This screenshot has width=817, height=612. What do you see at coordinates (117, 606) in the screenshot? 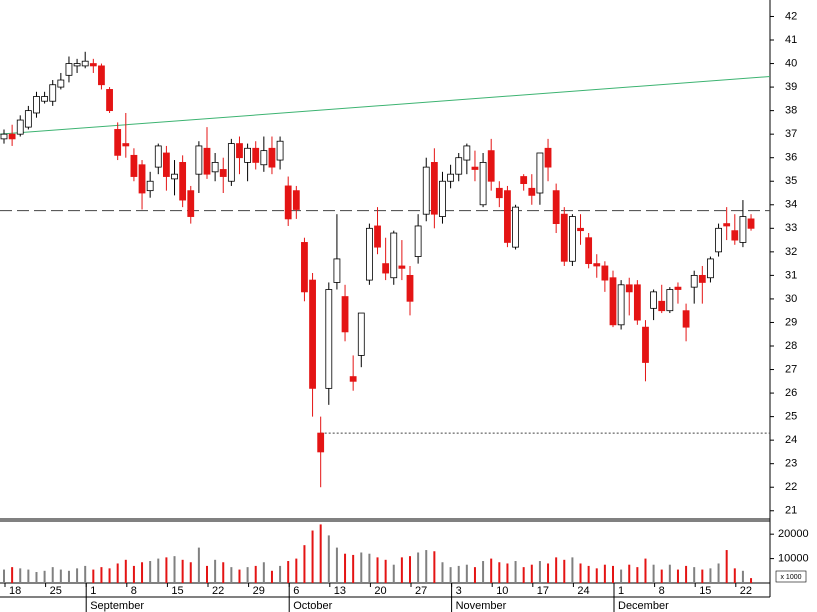
I see `month-label: September` at bounding box center [117, 606].